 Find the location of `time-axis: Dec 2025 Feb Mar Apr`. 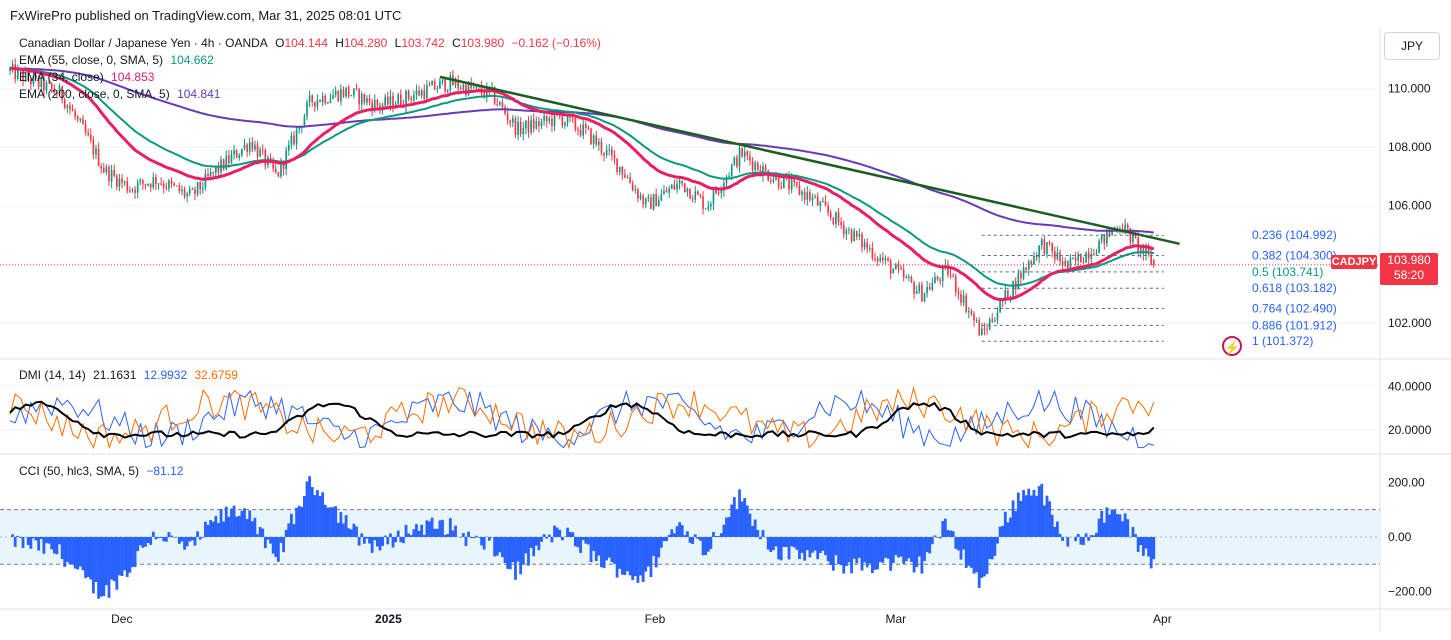

time-axis: Dec 2025 Feb Mar Apr is located at coordinates (641, 619).